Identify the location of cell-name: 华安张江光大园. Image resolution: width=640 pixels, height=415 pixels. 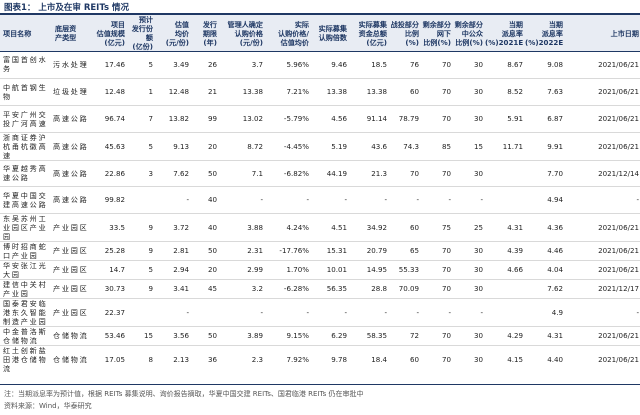
(25, 269).